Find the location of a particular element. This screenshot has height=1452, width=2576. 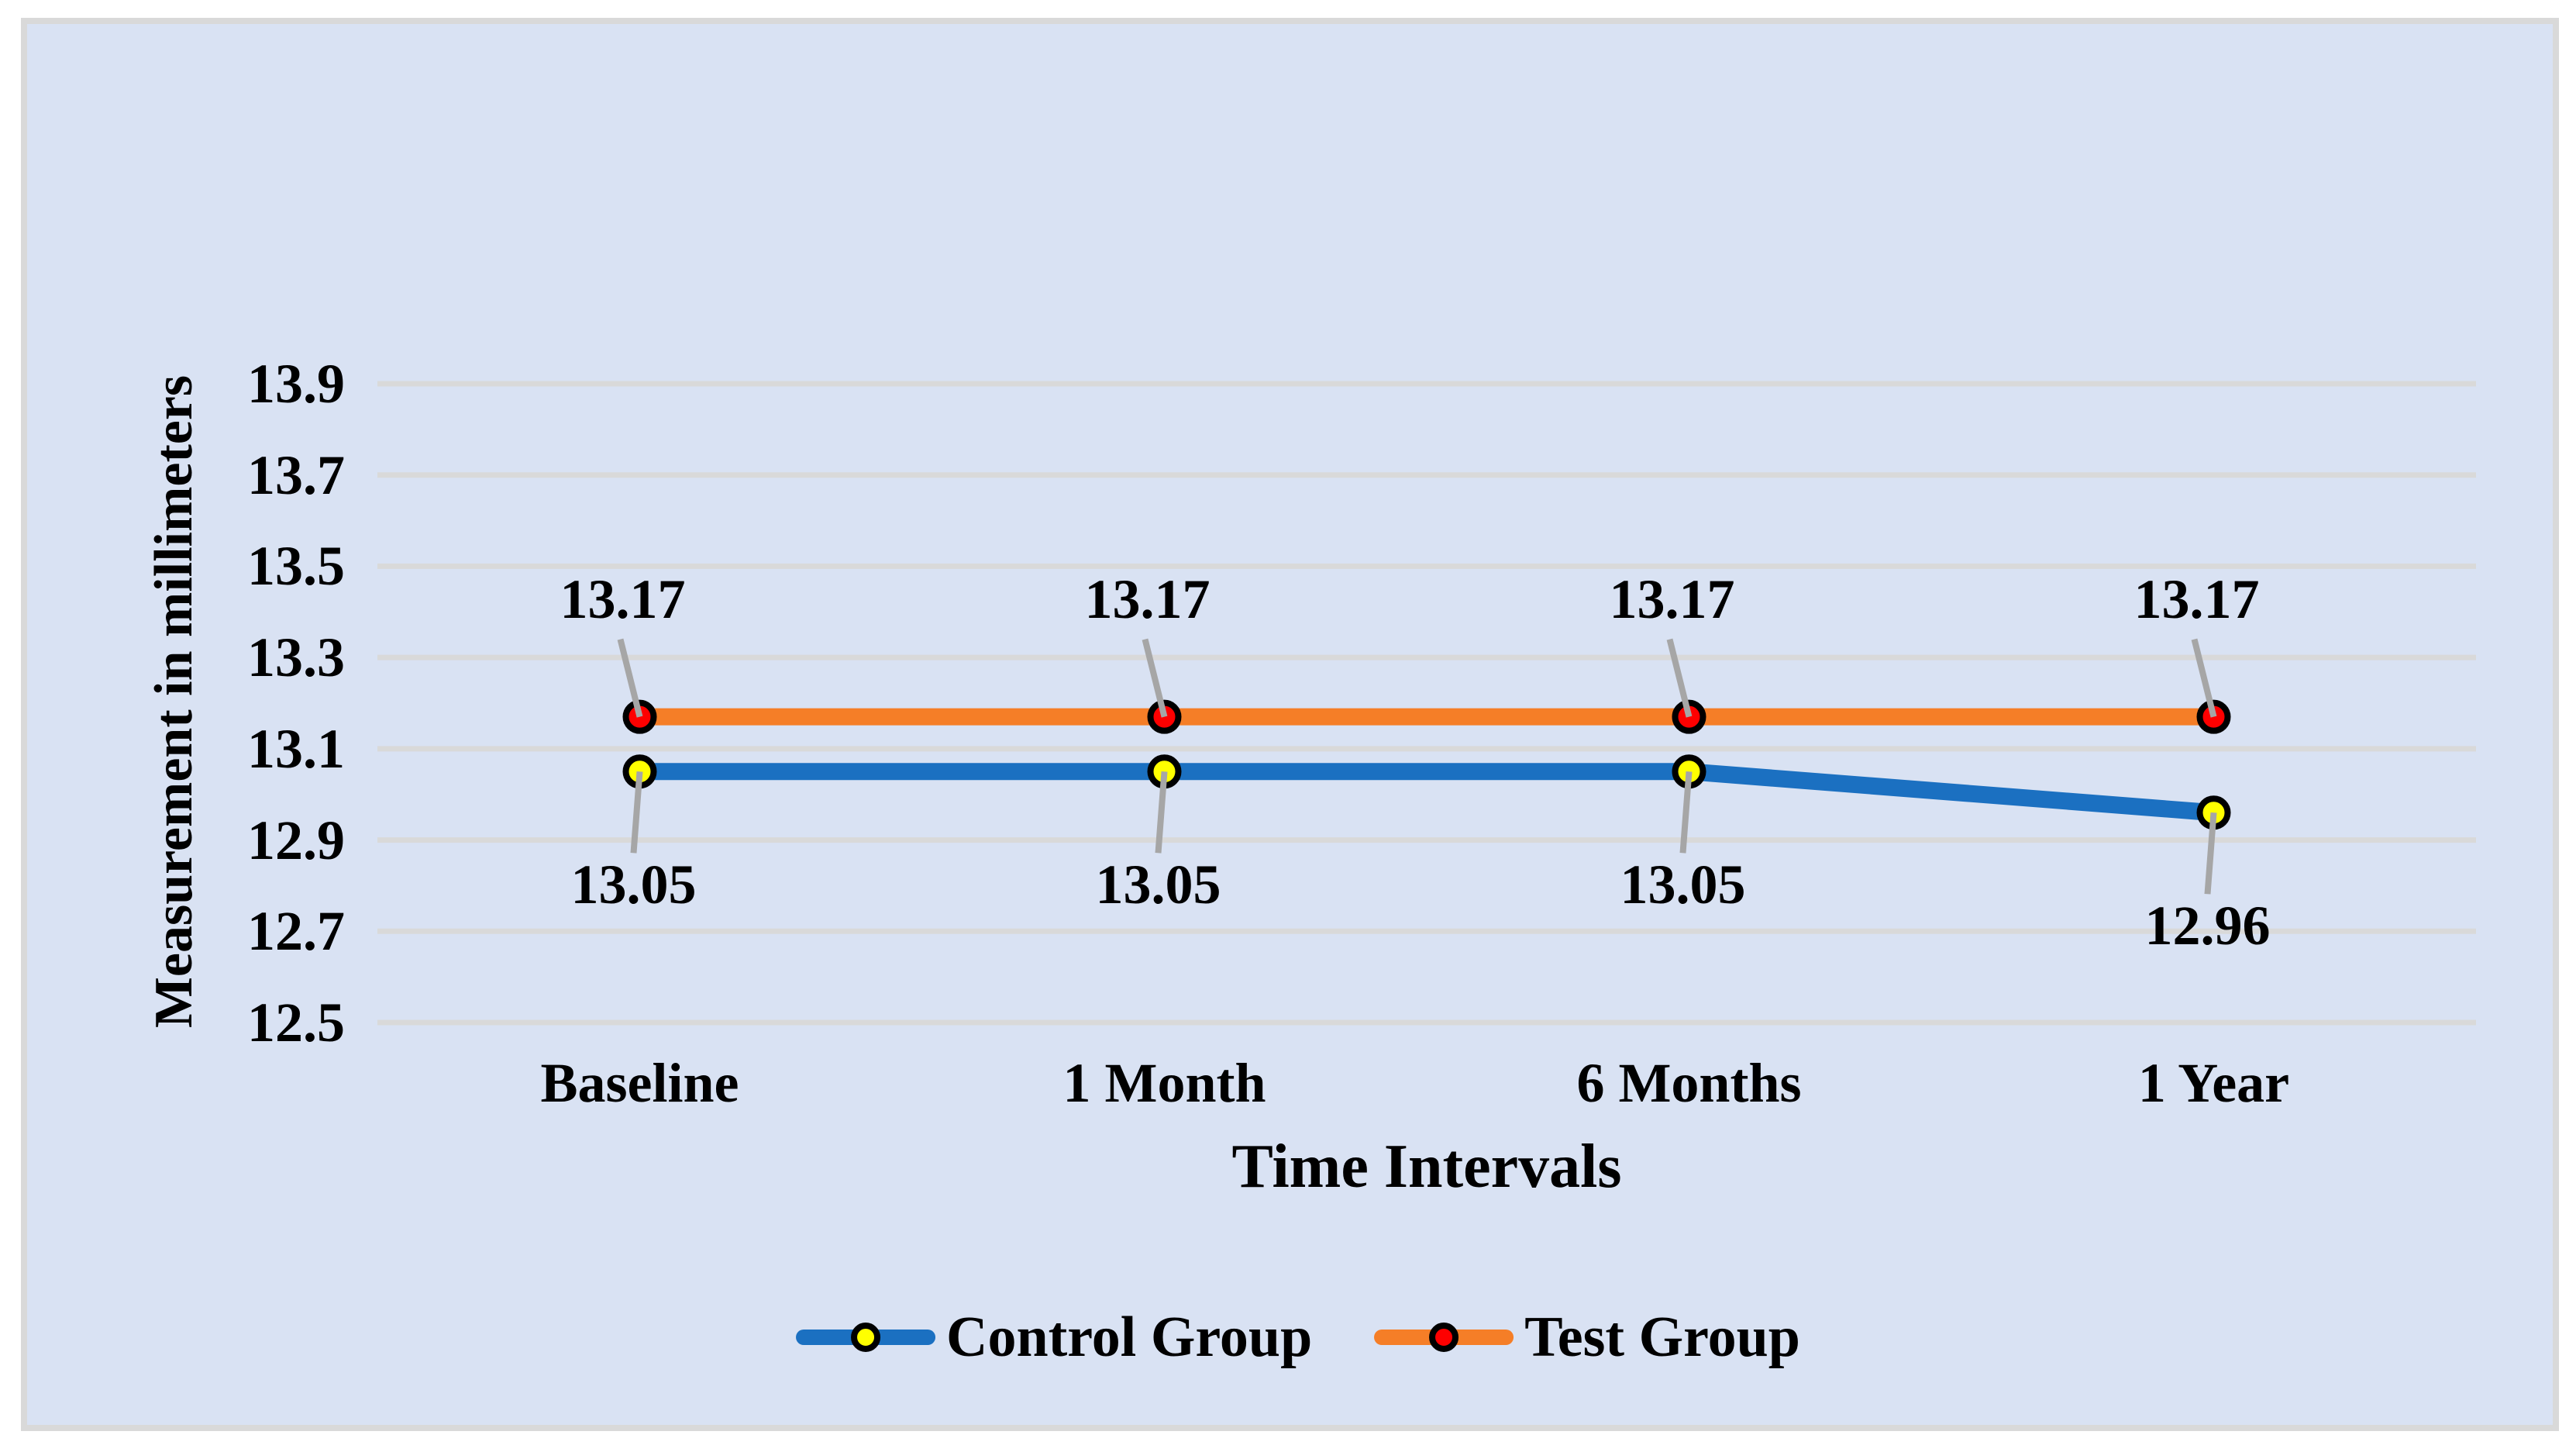

y-tick-label: 12.5 is located at coordinates (296, 1023).